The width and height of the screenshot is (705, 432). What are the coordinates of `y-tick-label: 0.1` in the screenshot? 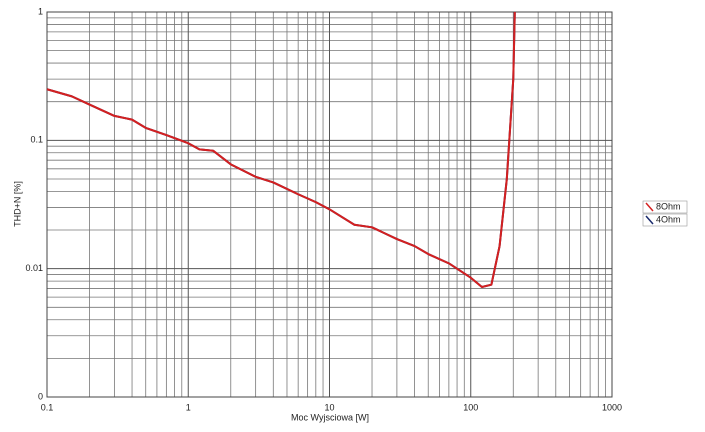 It's located at (36, 140).